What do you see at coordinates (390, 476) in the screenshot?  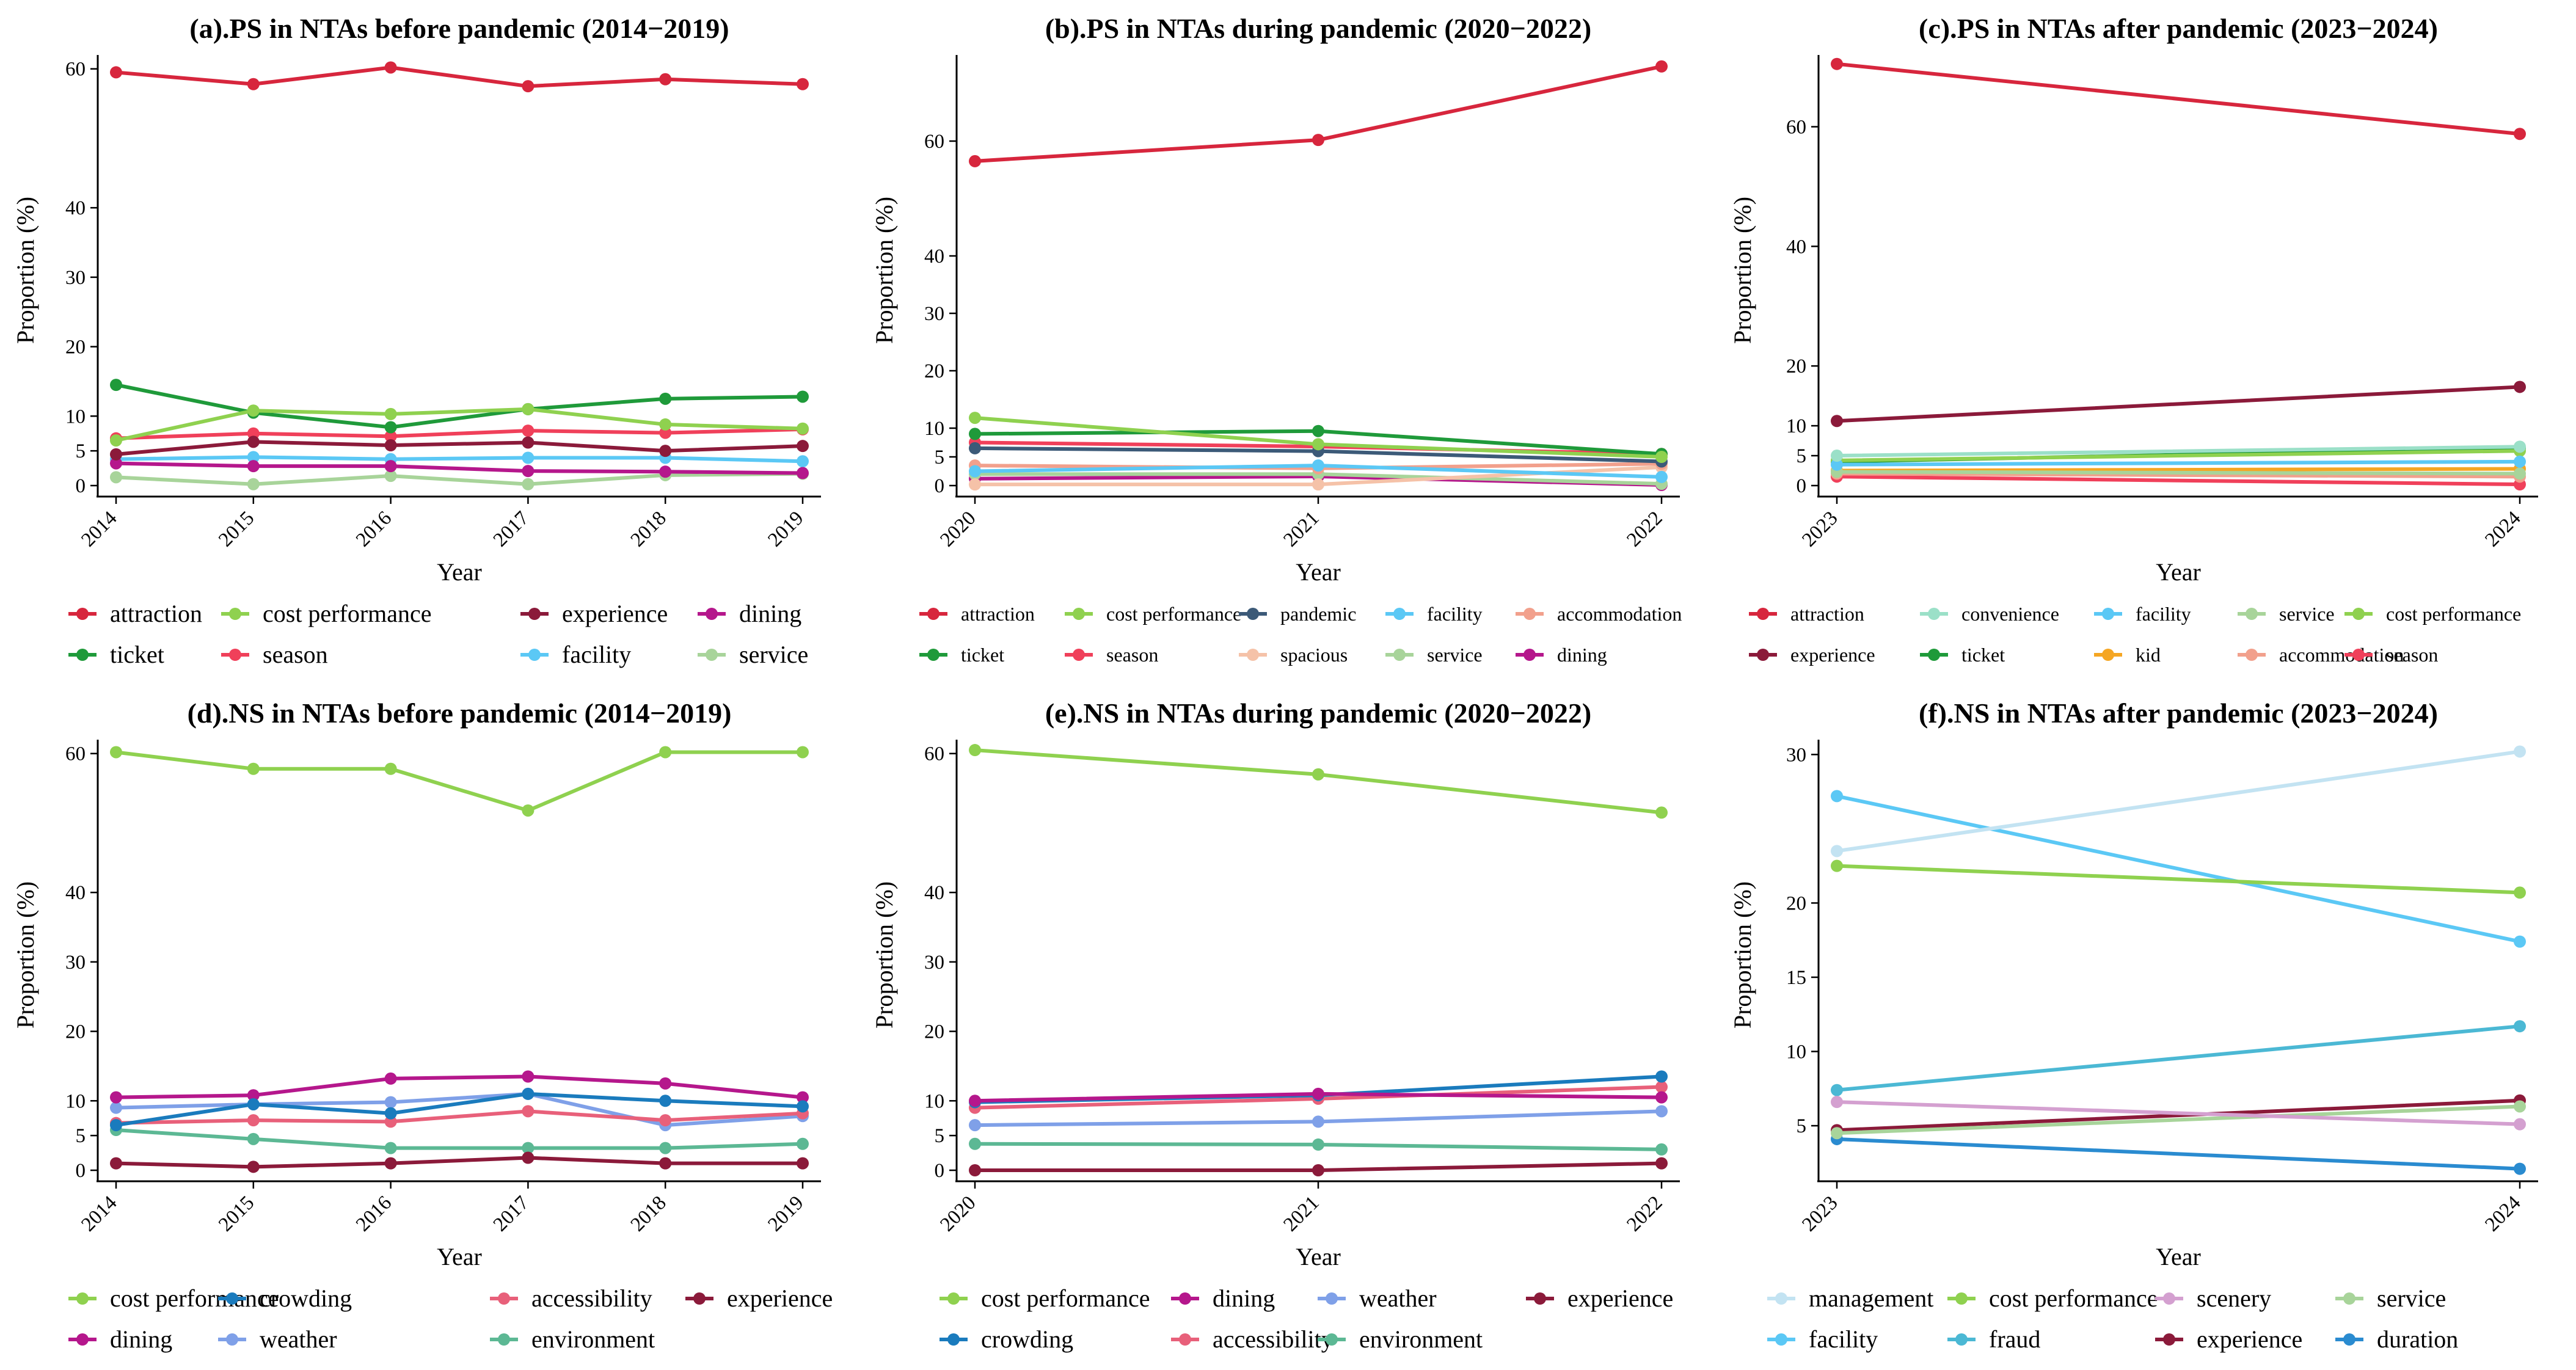 I see `data-point-service` at bounding box center [390, 476].